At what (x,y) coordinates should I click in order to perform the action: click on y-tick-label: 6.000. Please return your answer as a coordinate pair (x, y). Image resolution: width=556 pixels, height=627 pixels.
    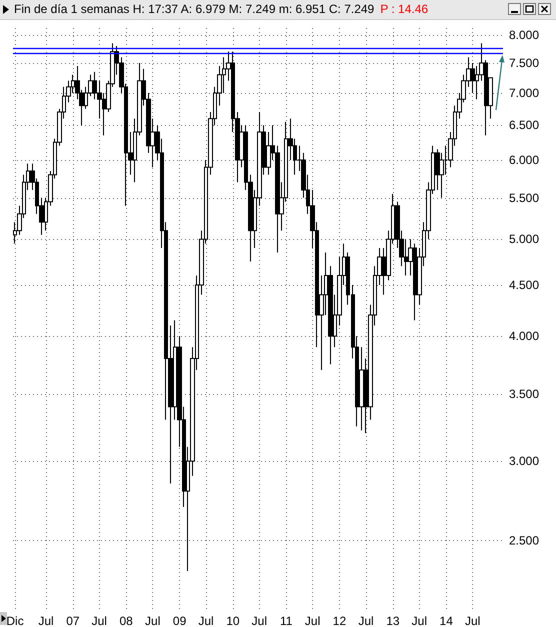
    Looking at the image, I should click on (524, 160).